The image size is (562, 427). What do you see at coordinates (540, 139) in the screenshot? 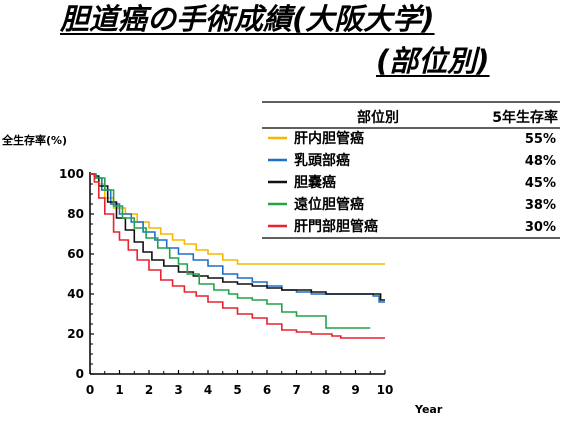
I see `legend-series-value: 55%` at bounding box center [540, 139].